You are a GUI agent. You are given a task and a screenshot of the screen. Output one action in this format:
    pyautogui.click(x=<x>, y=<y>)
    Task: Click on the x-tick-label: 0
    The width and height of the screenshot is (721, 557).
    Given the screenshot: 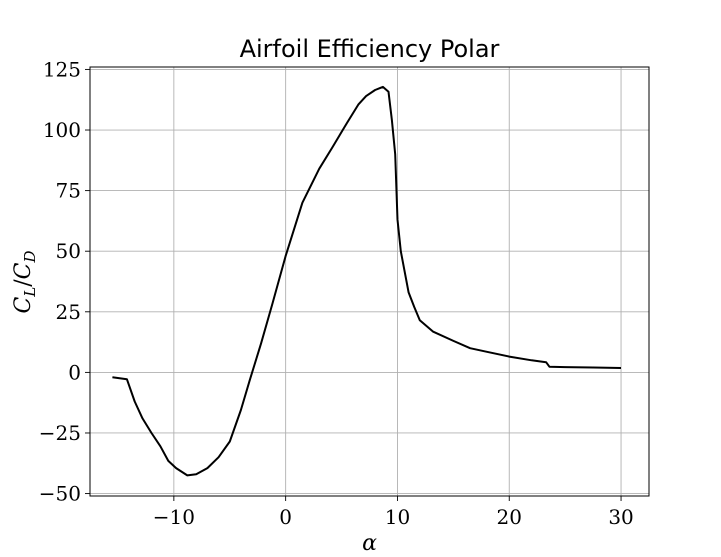 What is the action you would take?
    pyautogui.click(x=285, y=517)
    